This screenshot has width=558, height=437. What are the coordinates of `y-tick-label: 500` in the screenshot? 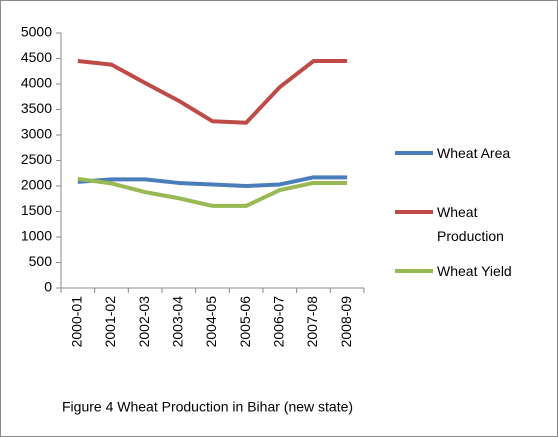 It's located at (41, 261).